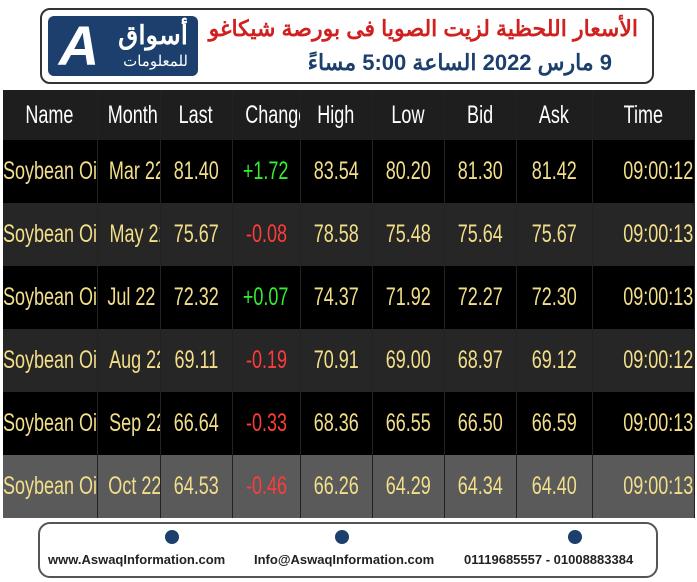  What do you see at coordinates (172, 537) in the screenshot?
I see `web-icon` at bounding box center [172, 537].